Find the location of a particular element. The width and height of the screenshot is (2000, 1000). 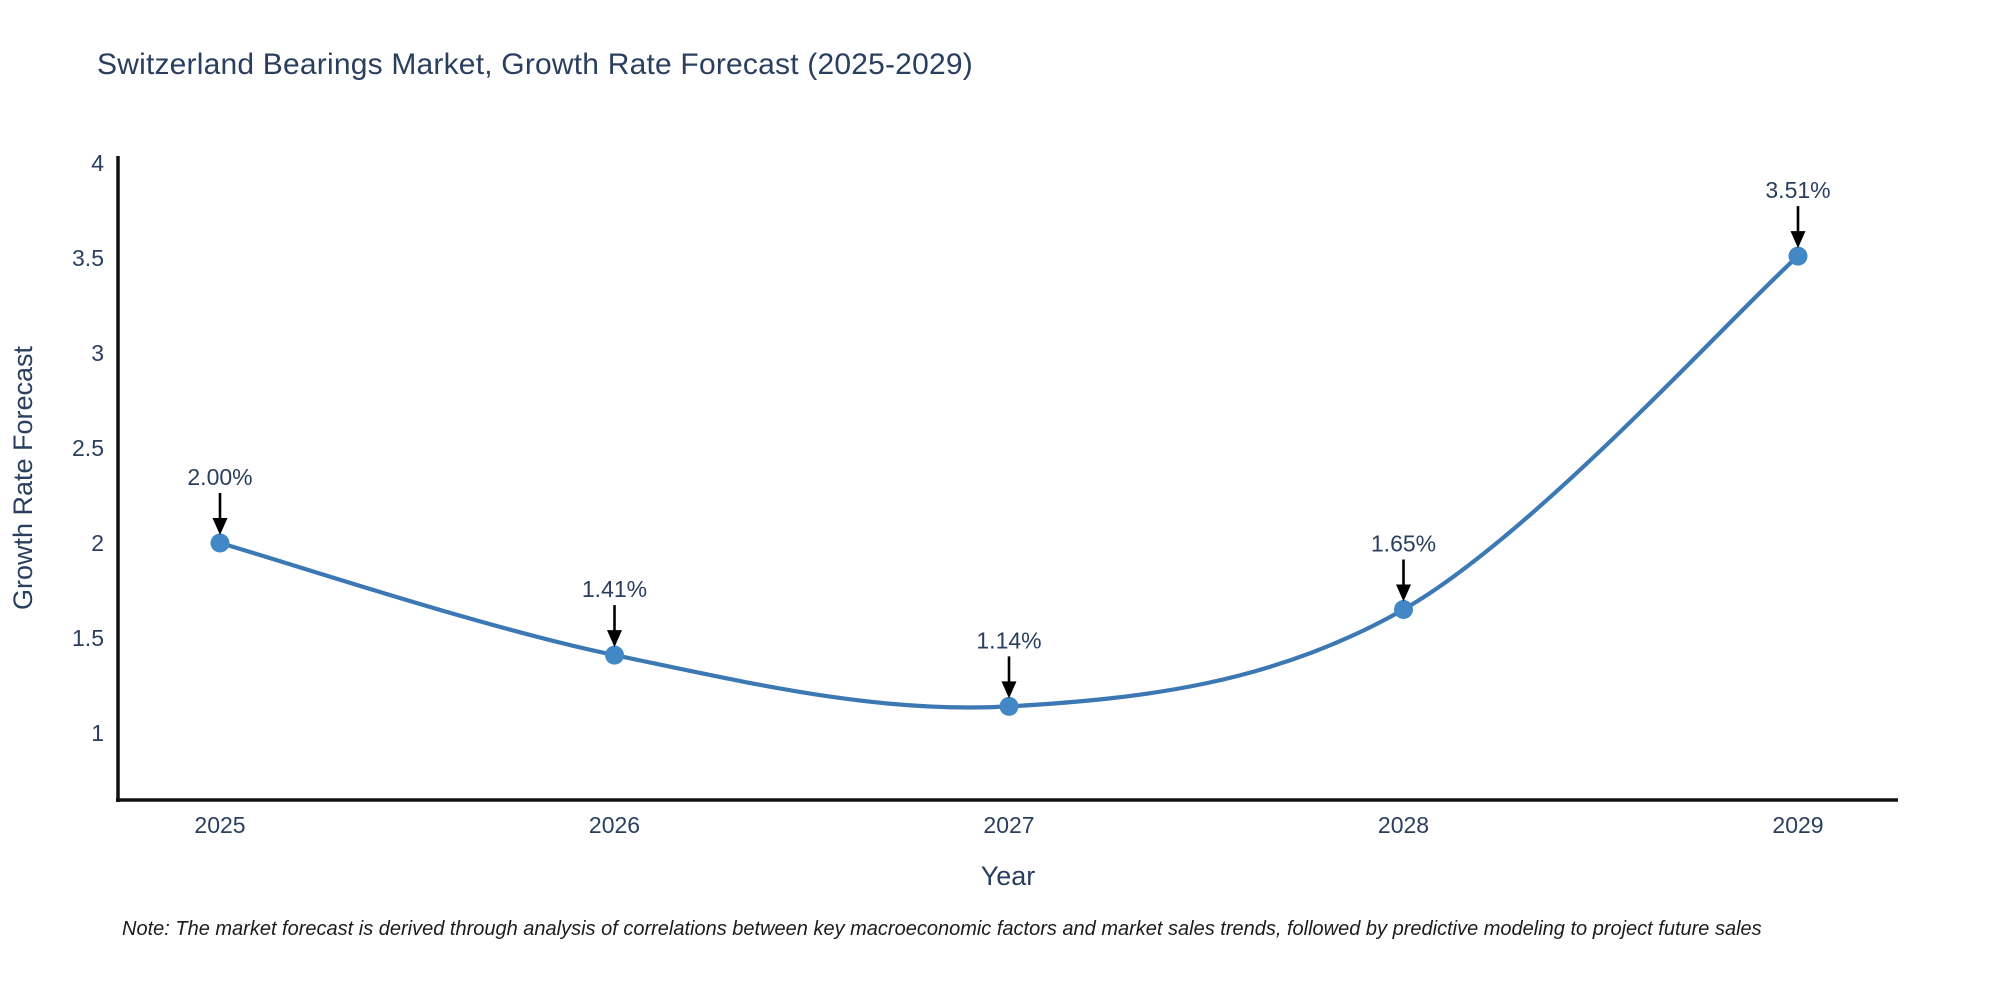

y-tick-label: 1 is located at coordinates (97, 733).